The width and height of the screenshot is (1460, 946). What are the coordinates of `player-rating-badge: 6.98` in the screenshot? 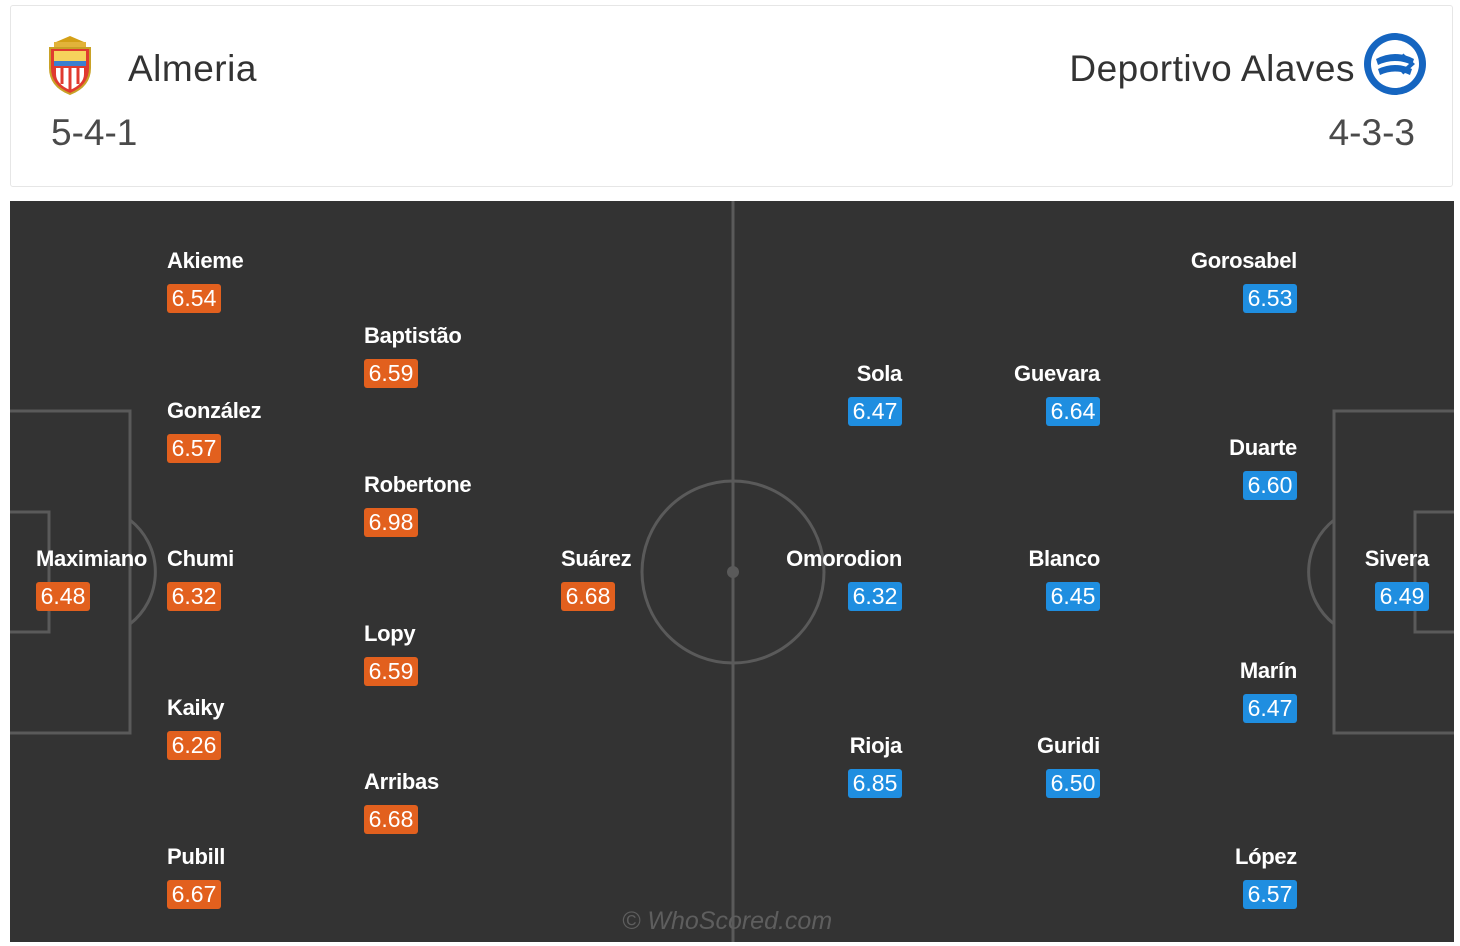 It's located at (391, 522).